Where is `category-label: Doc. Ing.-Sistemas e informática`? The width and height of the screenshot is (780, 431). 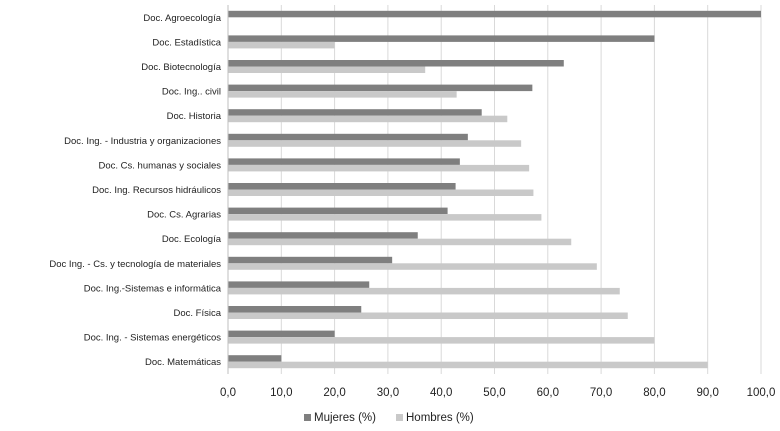
category-label: Doc. Ing.-Sistemas e informática is located at coordinates (153, 288).